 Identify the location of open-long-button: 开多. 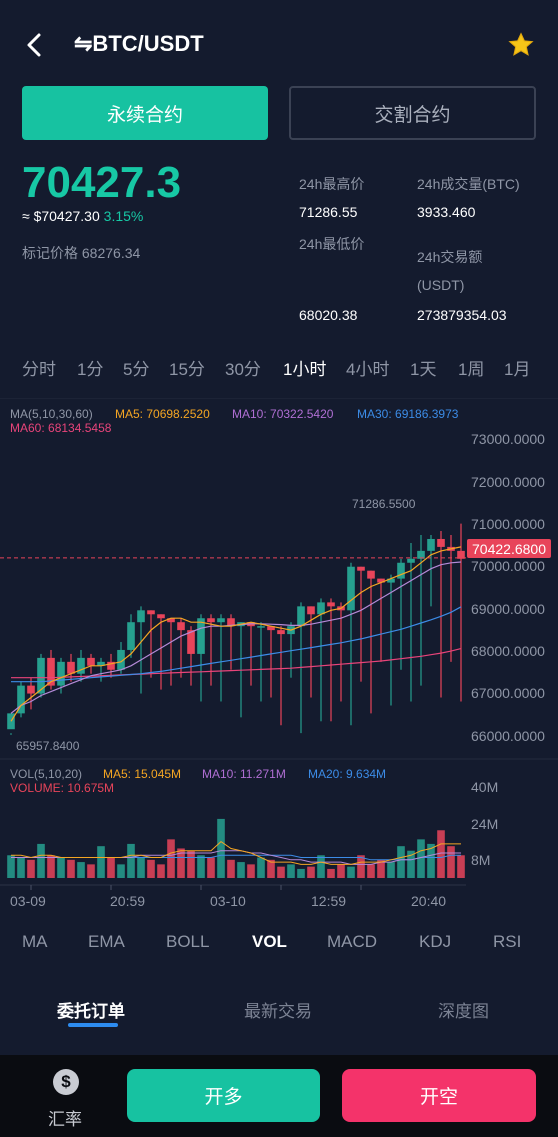
(223, 1095).